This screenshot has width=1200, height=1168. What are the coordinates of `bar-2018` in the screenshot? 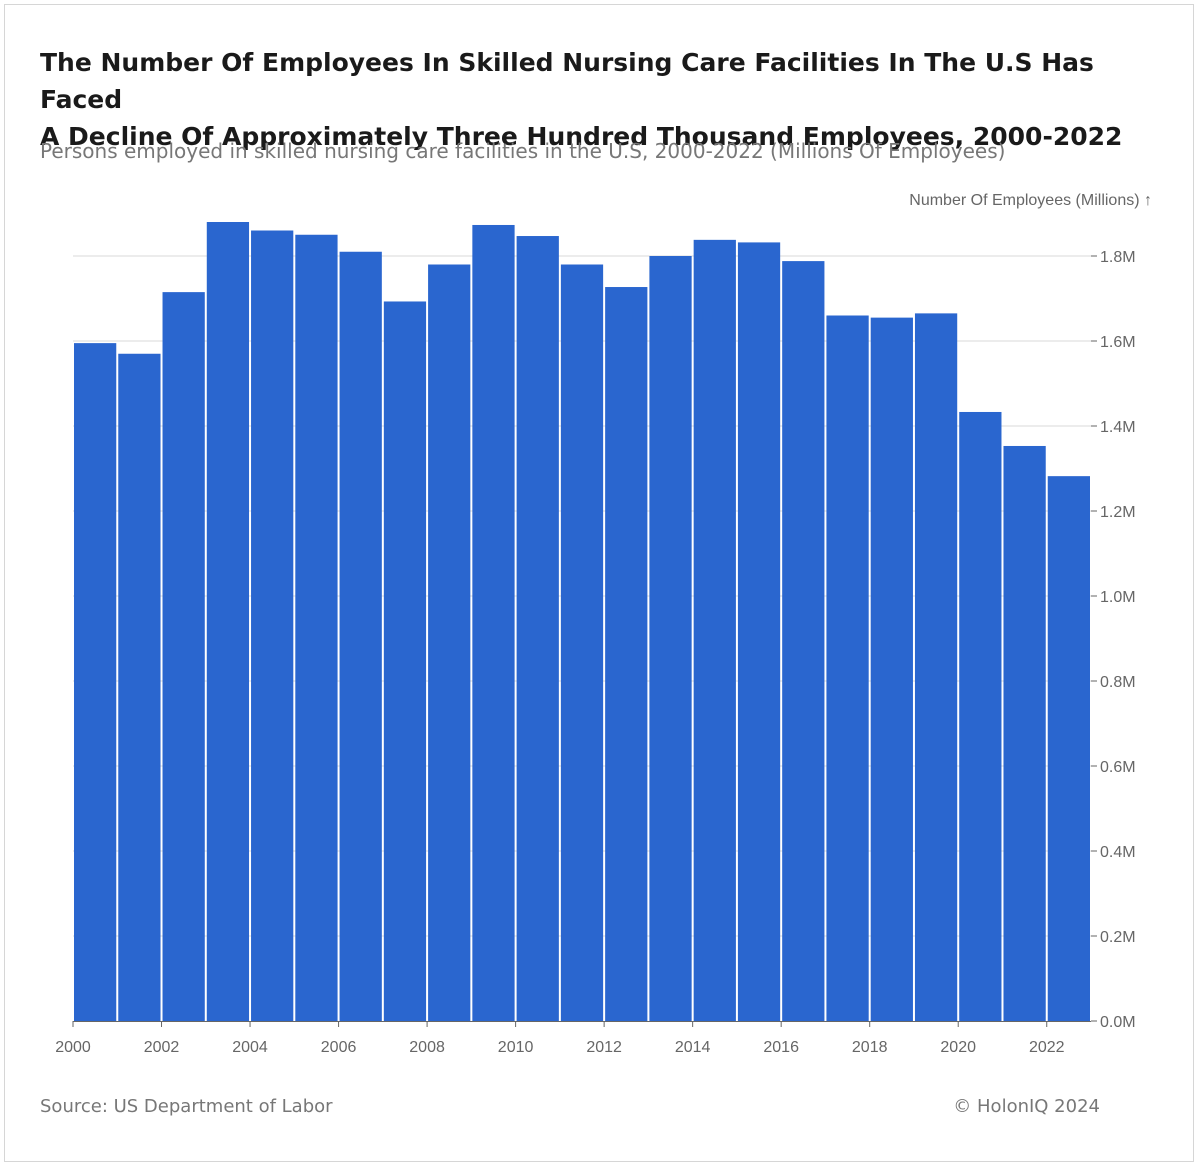 It's located at (891, 669).